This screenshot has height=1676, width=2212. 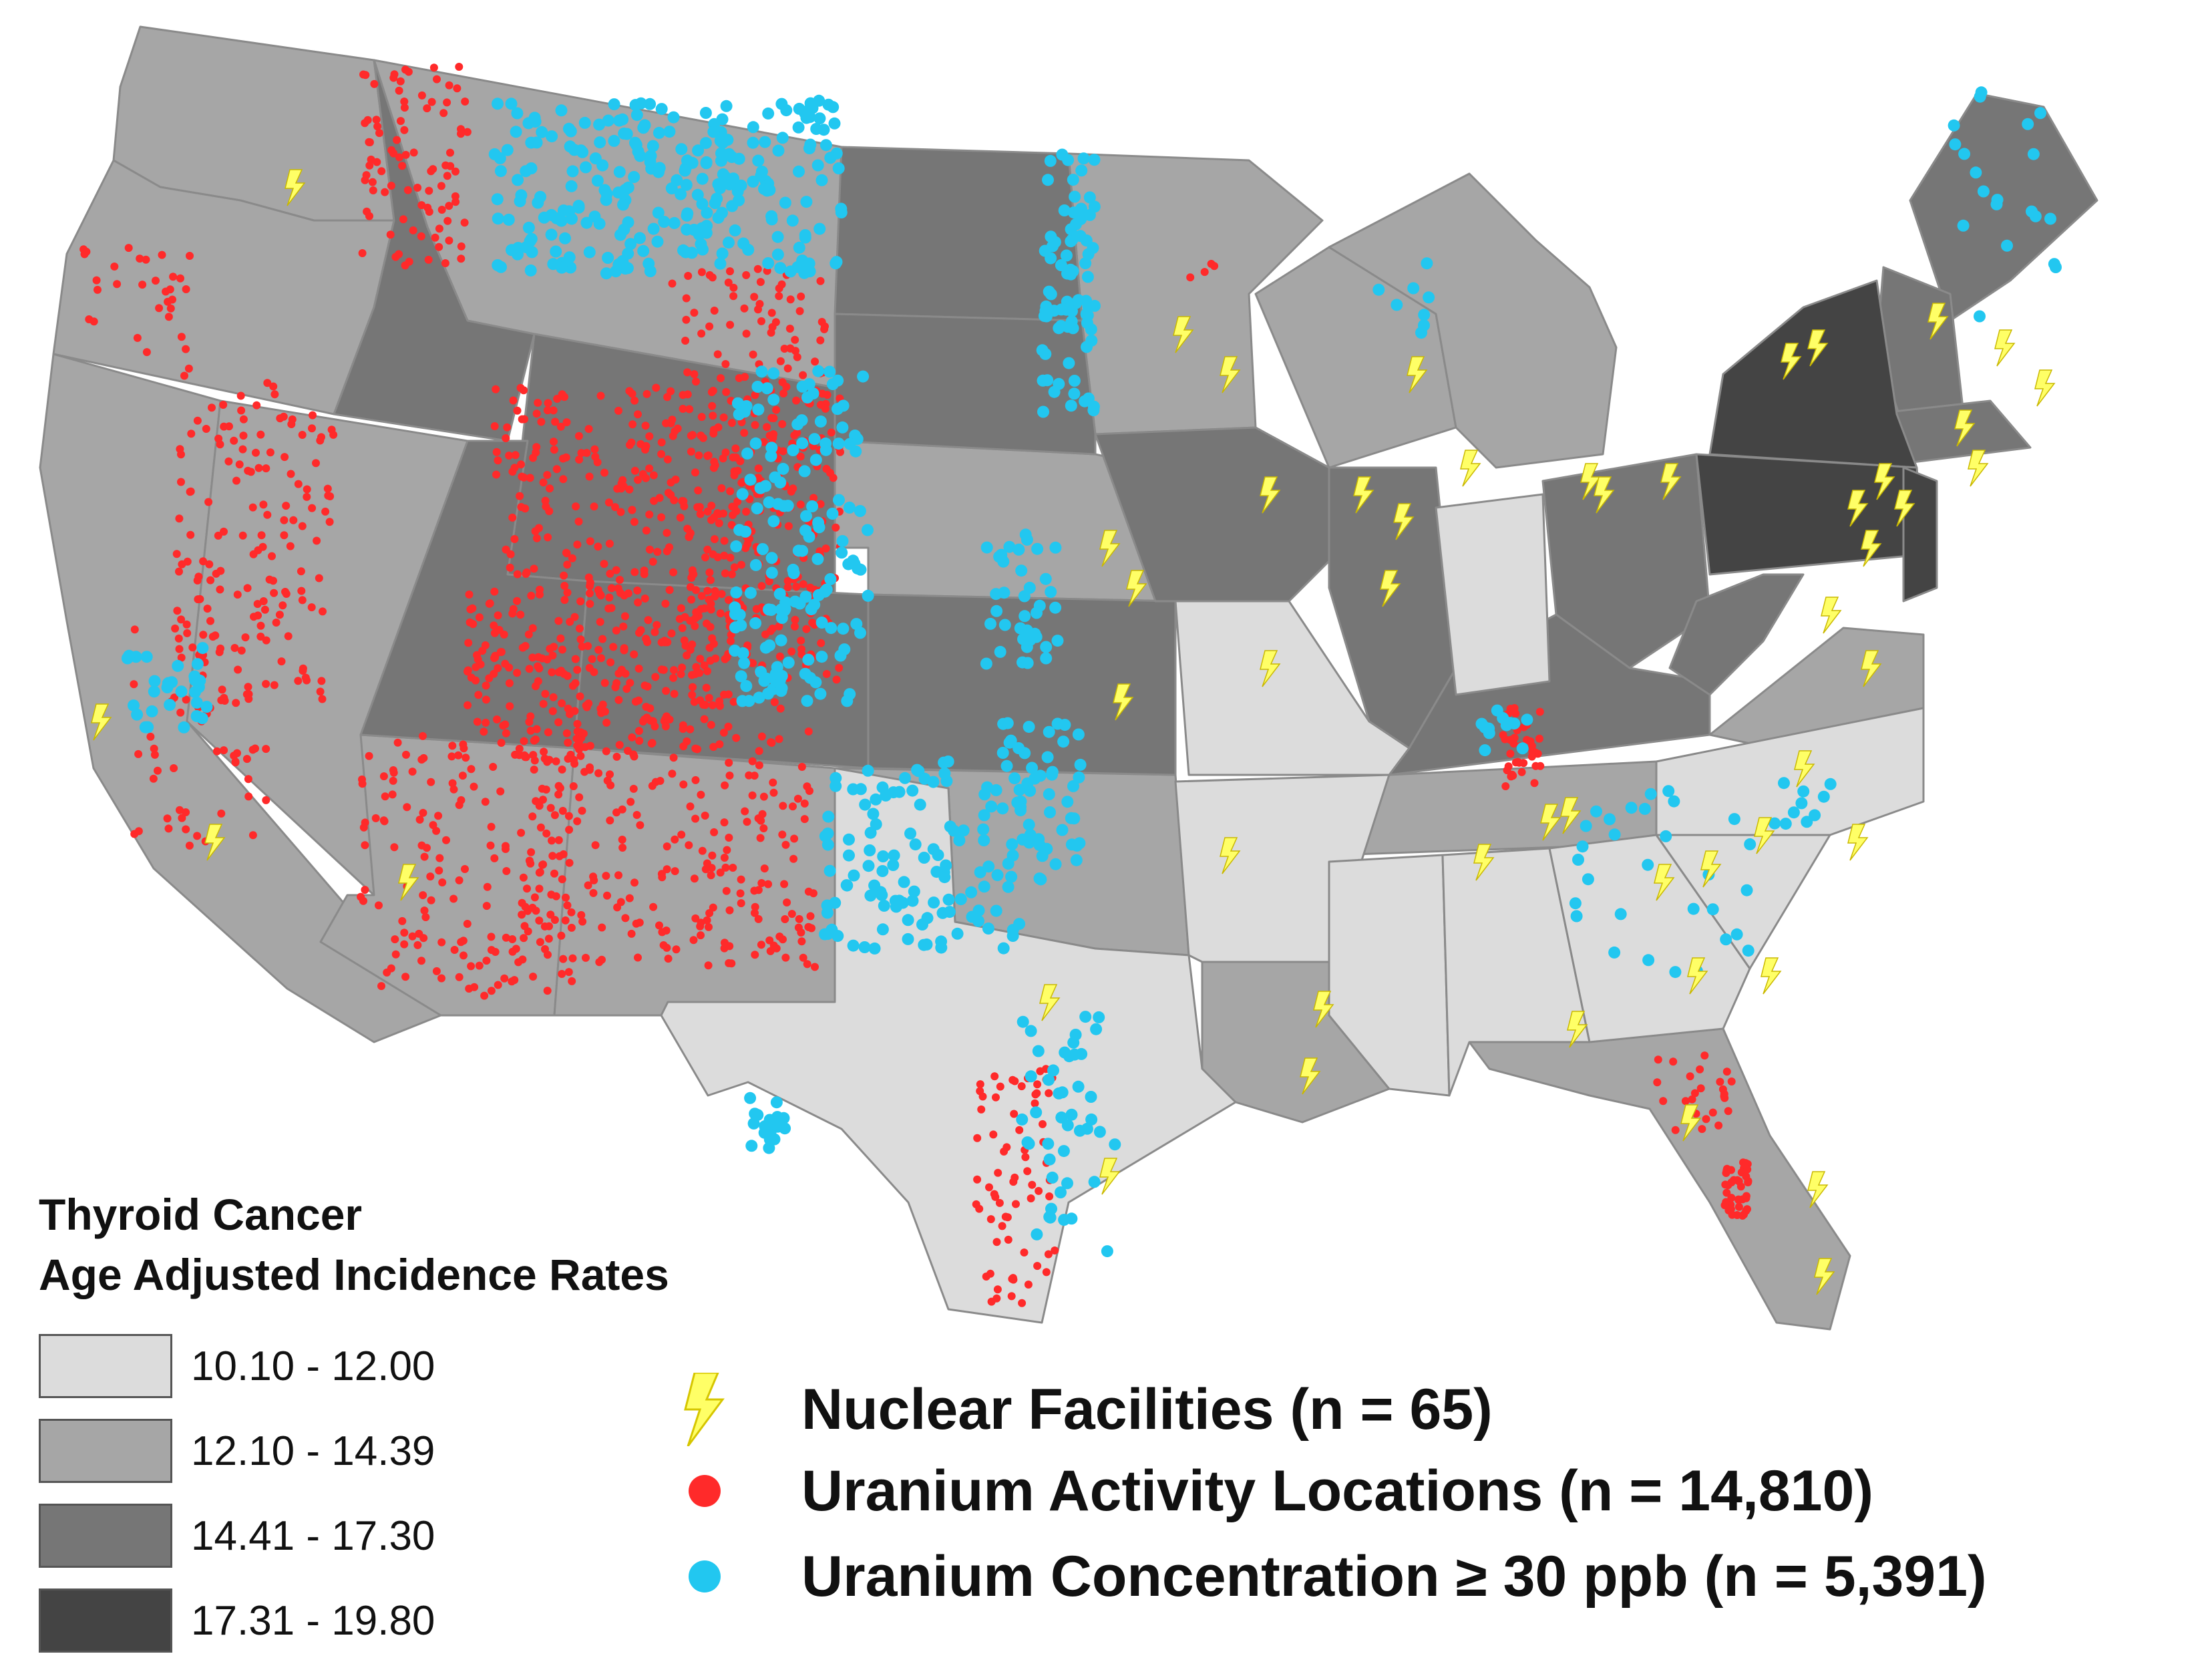 I want to click on state-kansas, so click(x=1022, y=684).